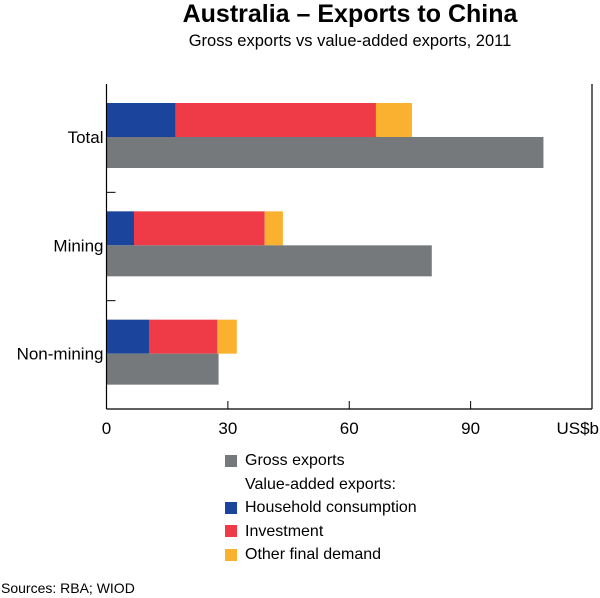 Image resolution: width=600 pixels, height=598 pixels. I want to click on legend-item-investment: Investment, so click(321, 532).